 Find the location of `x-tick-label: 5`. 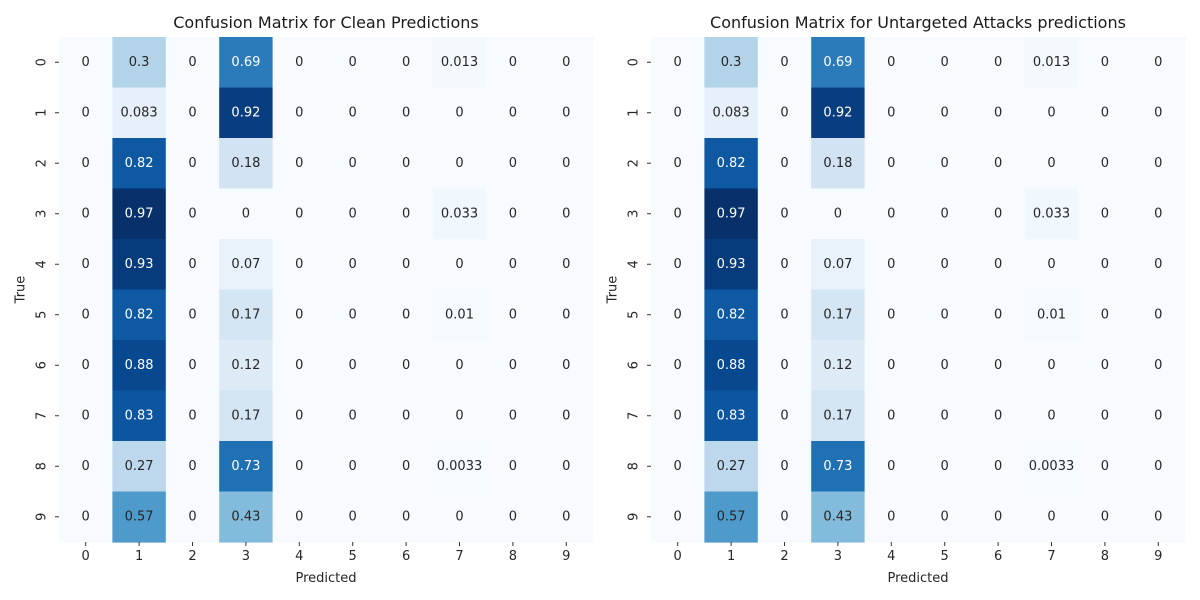

x-tick-label: 5 is located at coordinates (945, 556).